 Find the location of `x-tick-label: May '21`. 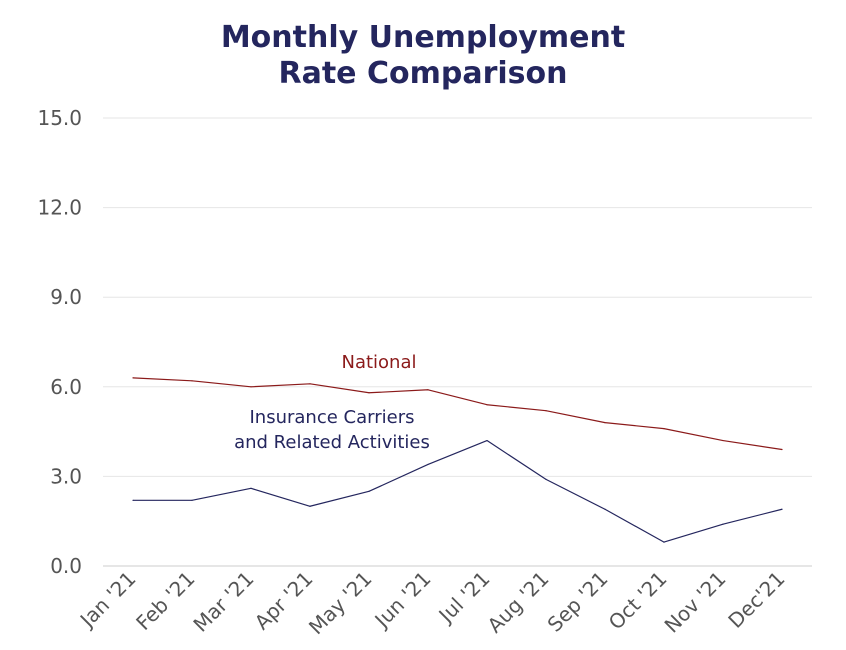

x-tick-label: May '21 is located at coordinates (340, 603).